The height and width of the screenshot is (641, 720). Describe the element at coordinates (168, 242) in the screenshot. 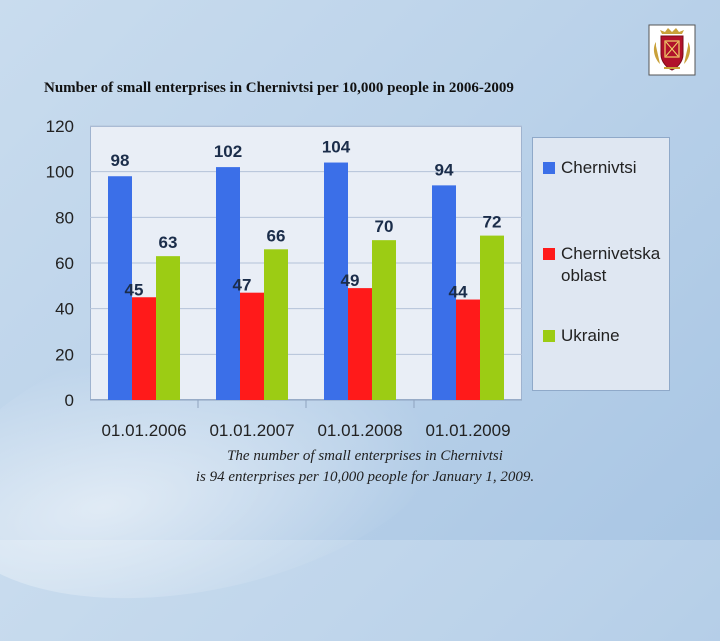

I see `data-label: 63` at that location.